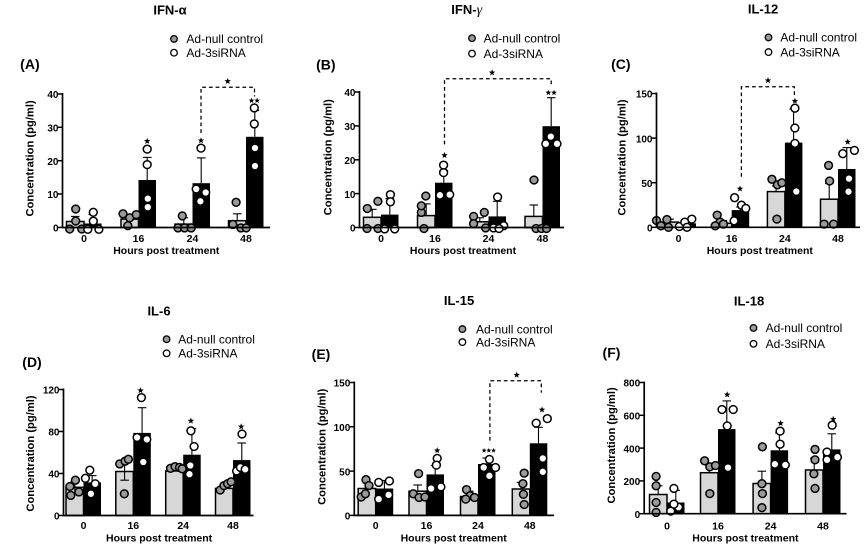 The image size is (865, 556). Describe the element at coordinates (169, 10) in the screenshot. I see `svg-text: IFN-α` at that location.